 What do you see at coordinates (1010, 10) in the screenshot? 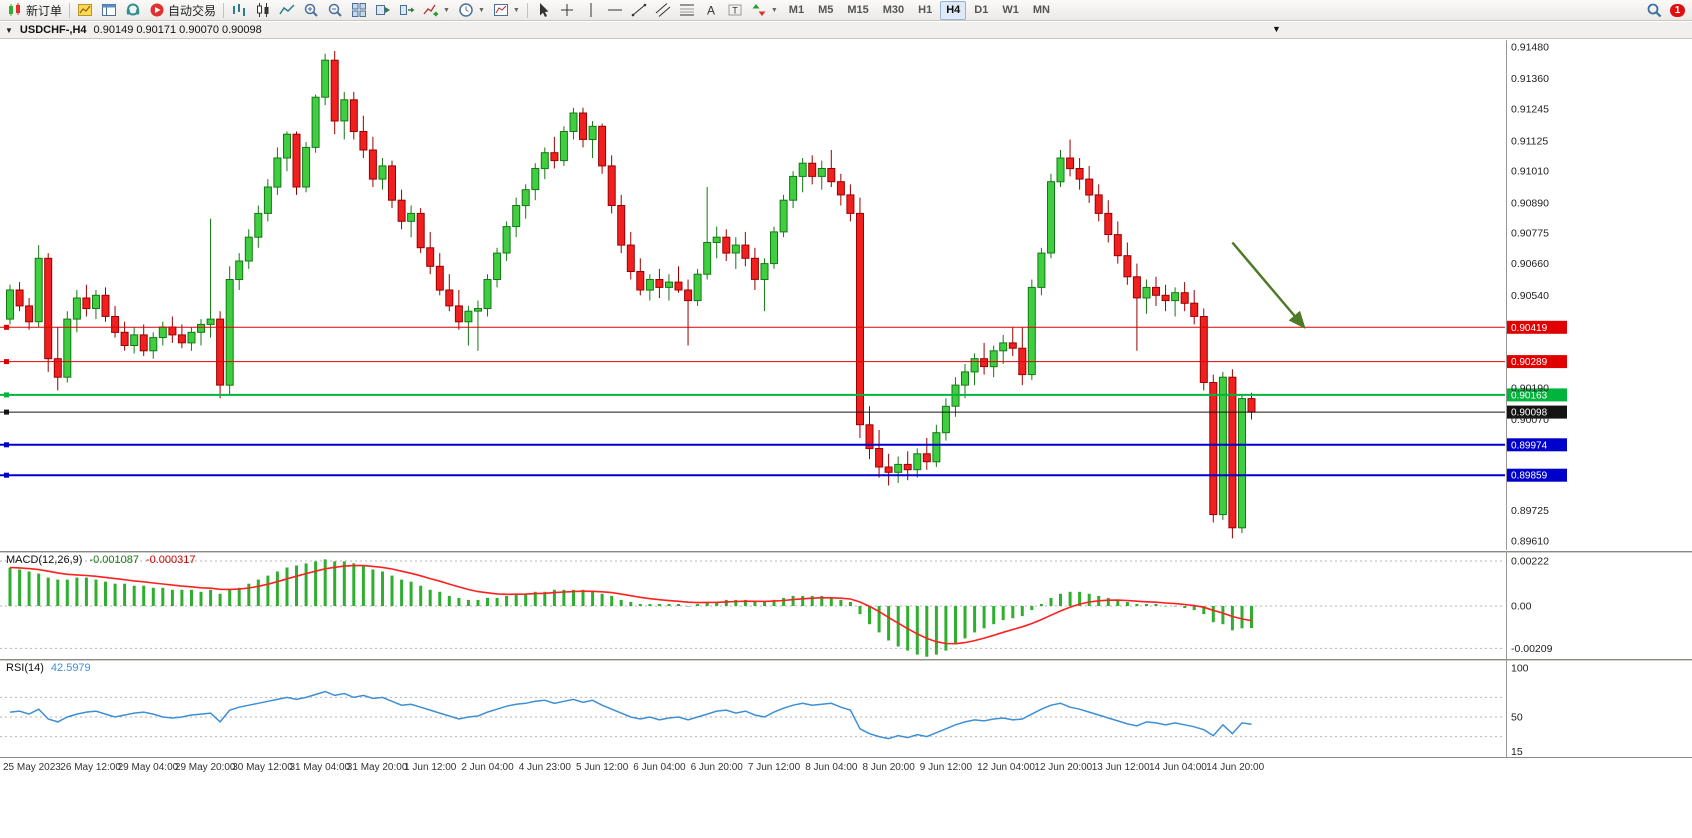
I see `timeframe-w1: W1` at bounding box center [1010, 10].